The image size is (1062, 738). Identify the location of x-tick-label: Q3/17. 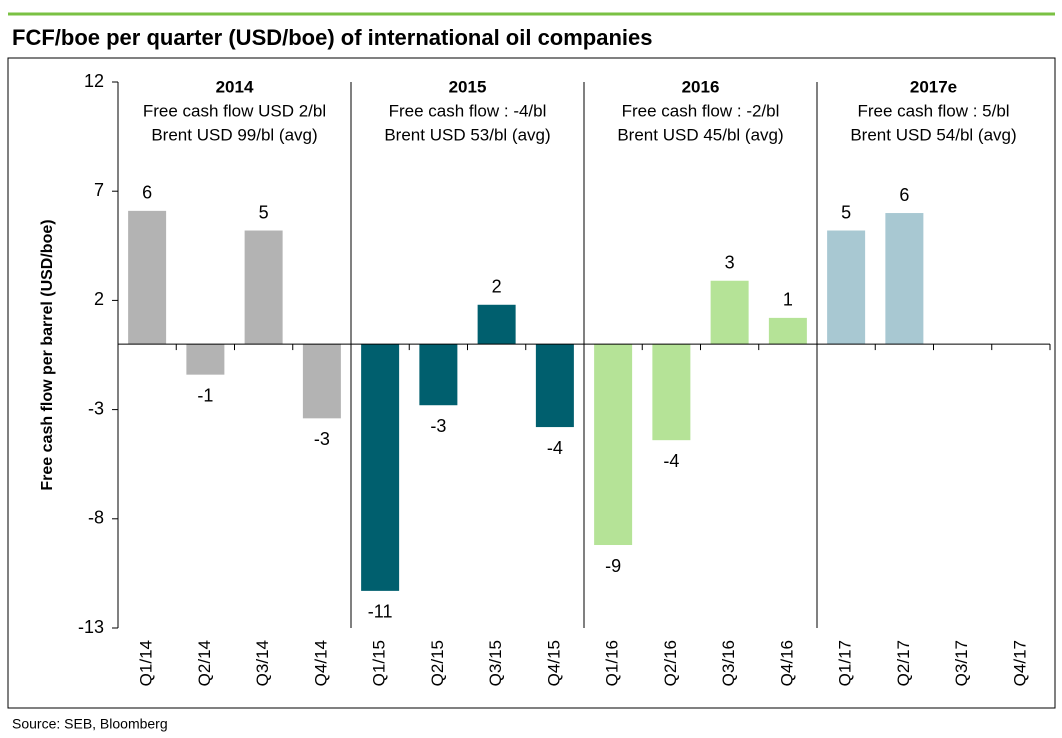
(961, 663).